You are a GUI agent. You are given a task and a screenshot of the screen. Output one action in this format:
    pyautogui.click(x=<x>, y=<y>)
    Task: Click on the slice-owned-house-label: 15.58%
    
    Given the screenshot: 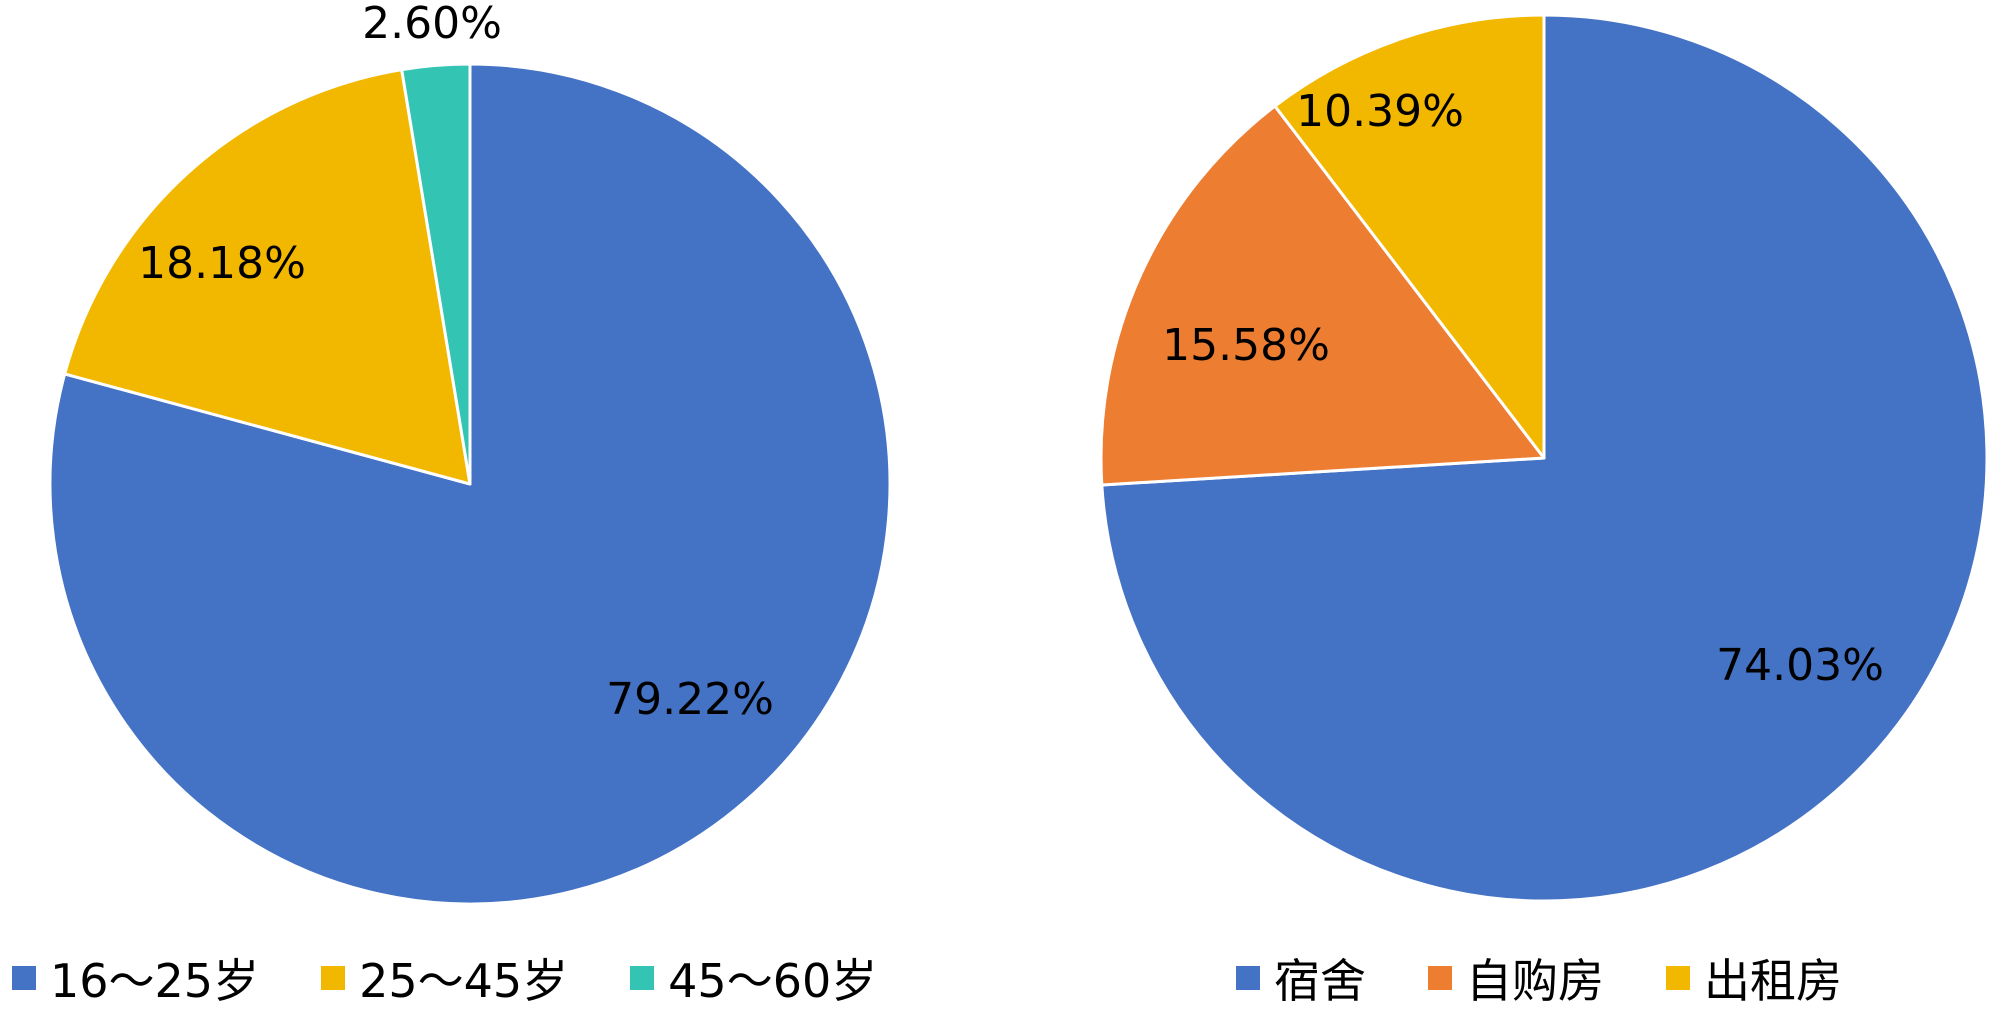 What is the action you would take?
    pyautogui.click(x=1246, y=345)
    